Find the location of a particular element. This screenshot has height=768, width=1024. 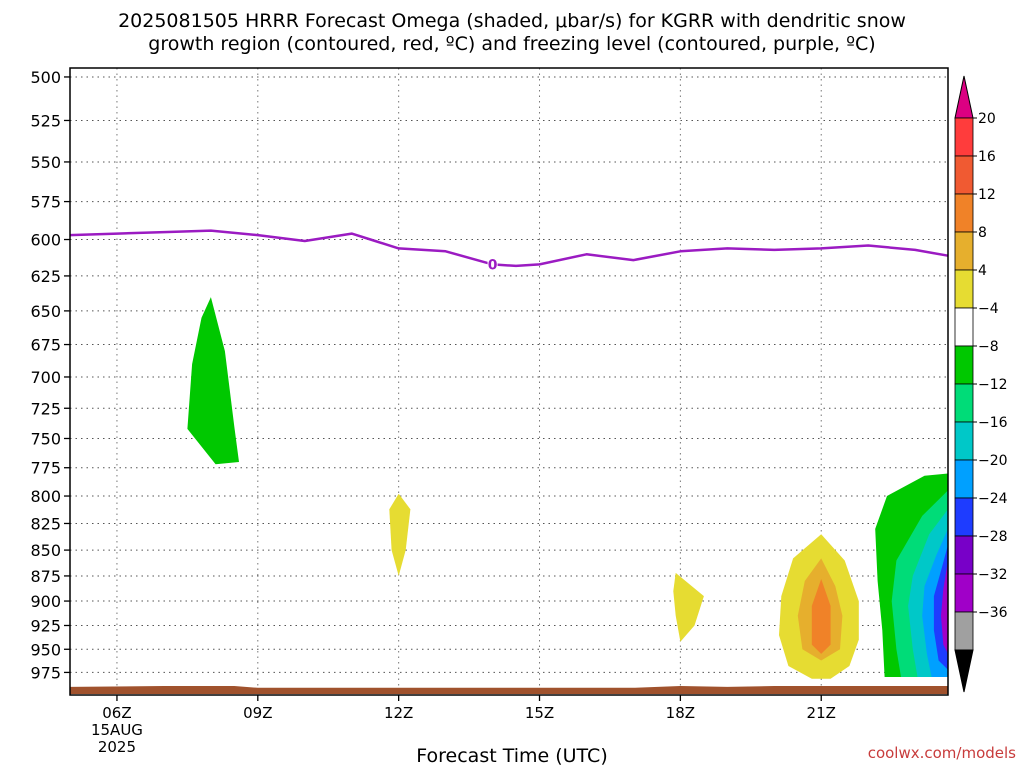

freezing-level-label-bg is located at coordinates (492, 264).